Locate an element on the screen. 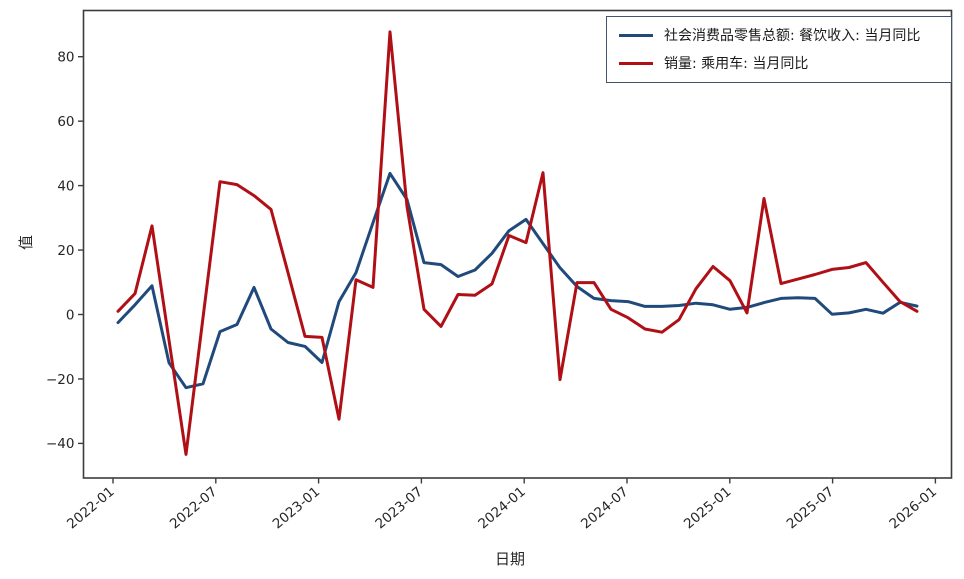  legend-entry-passenger-car: 销量: 乘用车: 当月同比 is located at coordinates (780, 63).